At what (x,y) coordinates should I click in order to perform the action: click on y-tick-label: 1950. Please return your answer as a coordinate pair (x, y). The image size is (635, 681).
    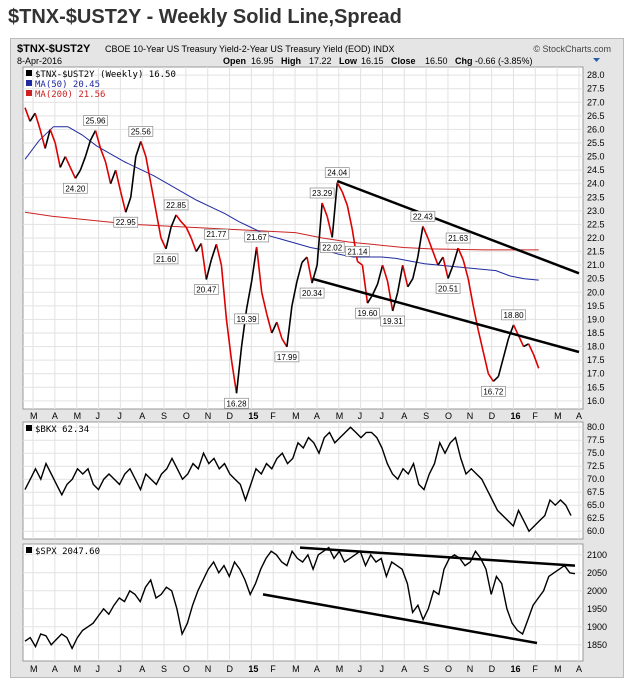
    Looking at the image, I should click on (597, 609).